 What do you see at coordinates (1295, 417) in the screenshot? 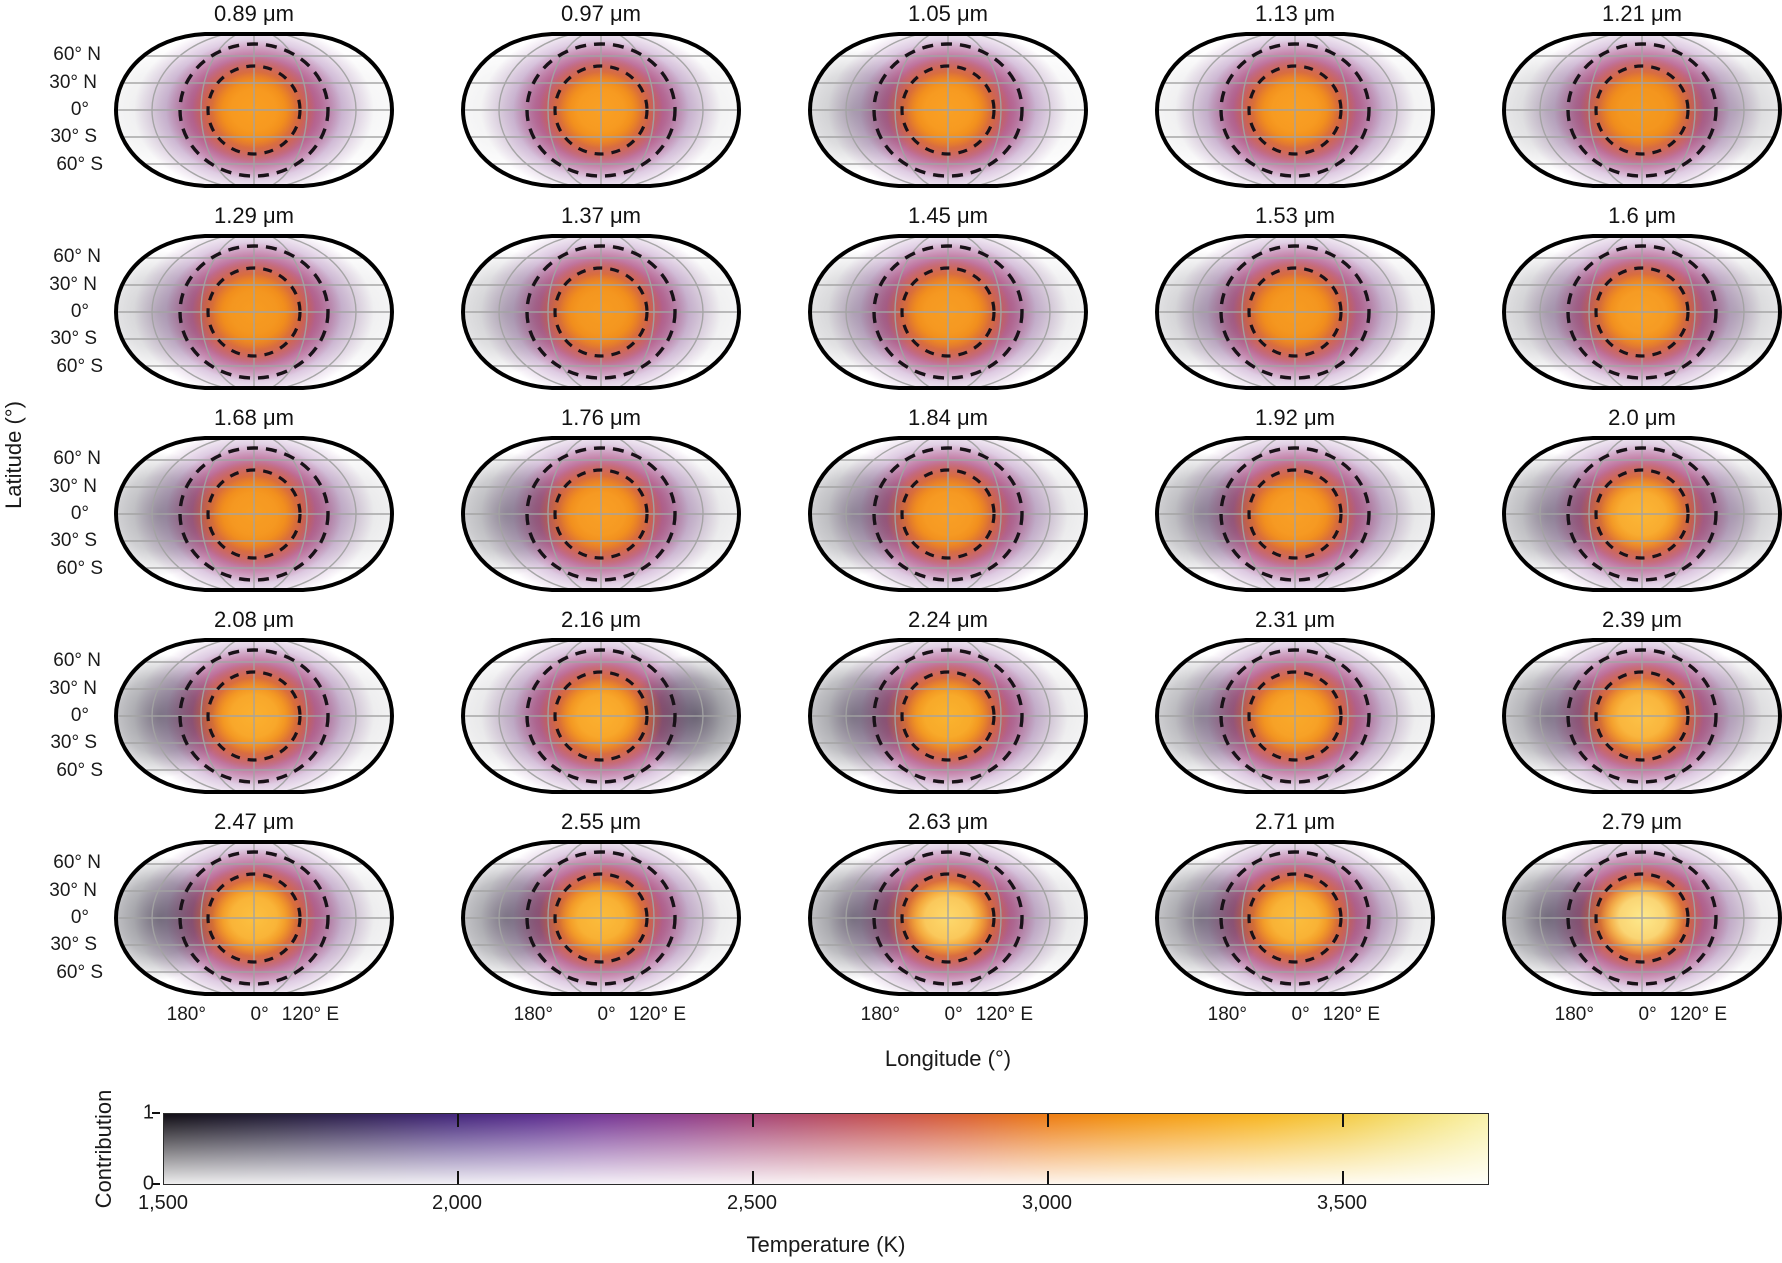
I see `panel-title: 1.92 μm` at bounding box center [1295, 417].